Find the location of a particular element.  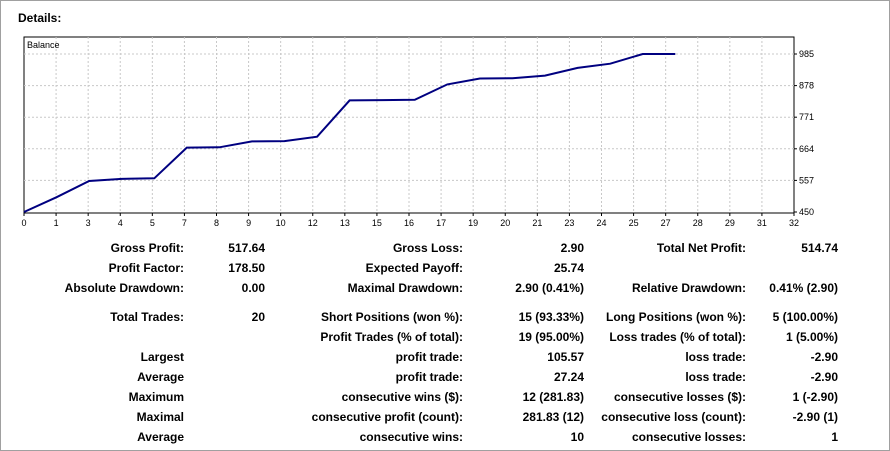

absolute-drawdown-value: 0.00 is located at coordinates (253, 288).